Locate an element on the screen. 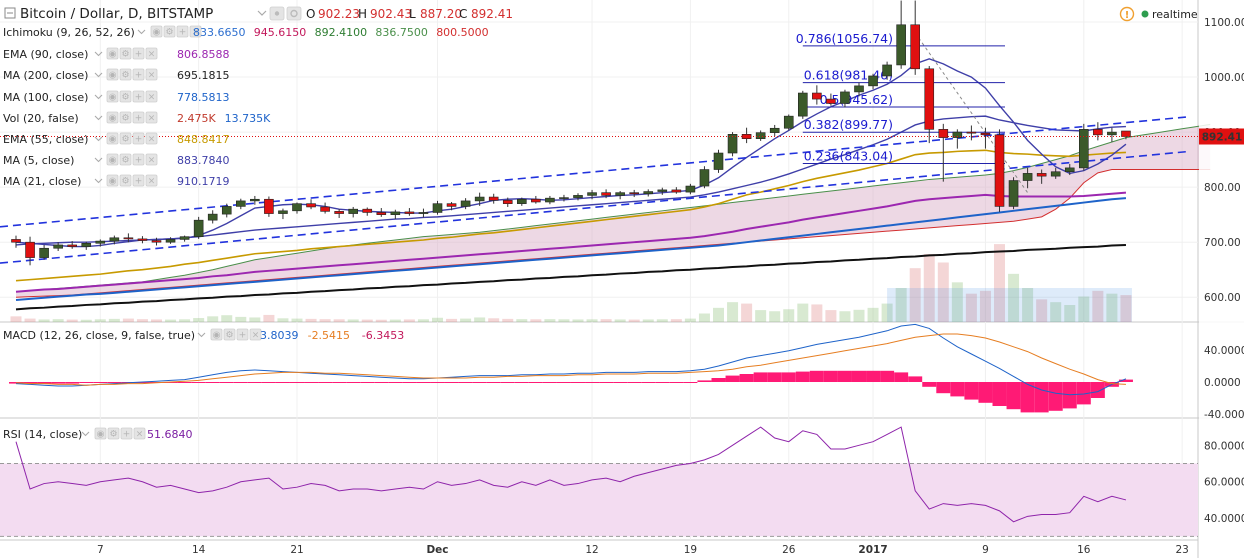  indicator-label: MA (5, close) is located at coordinates (38, 160).